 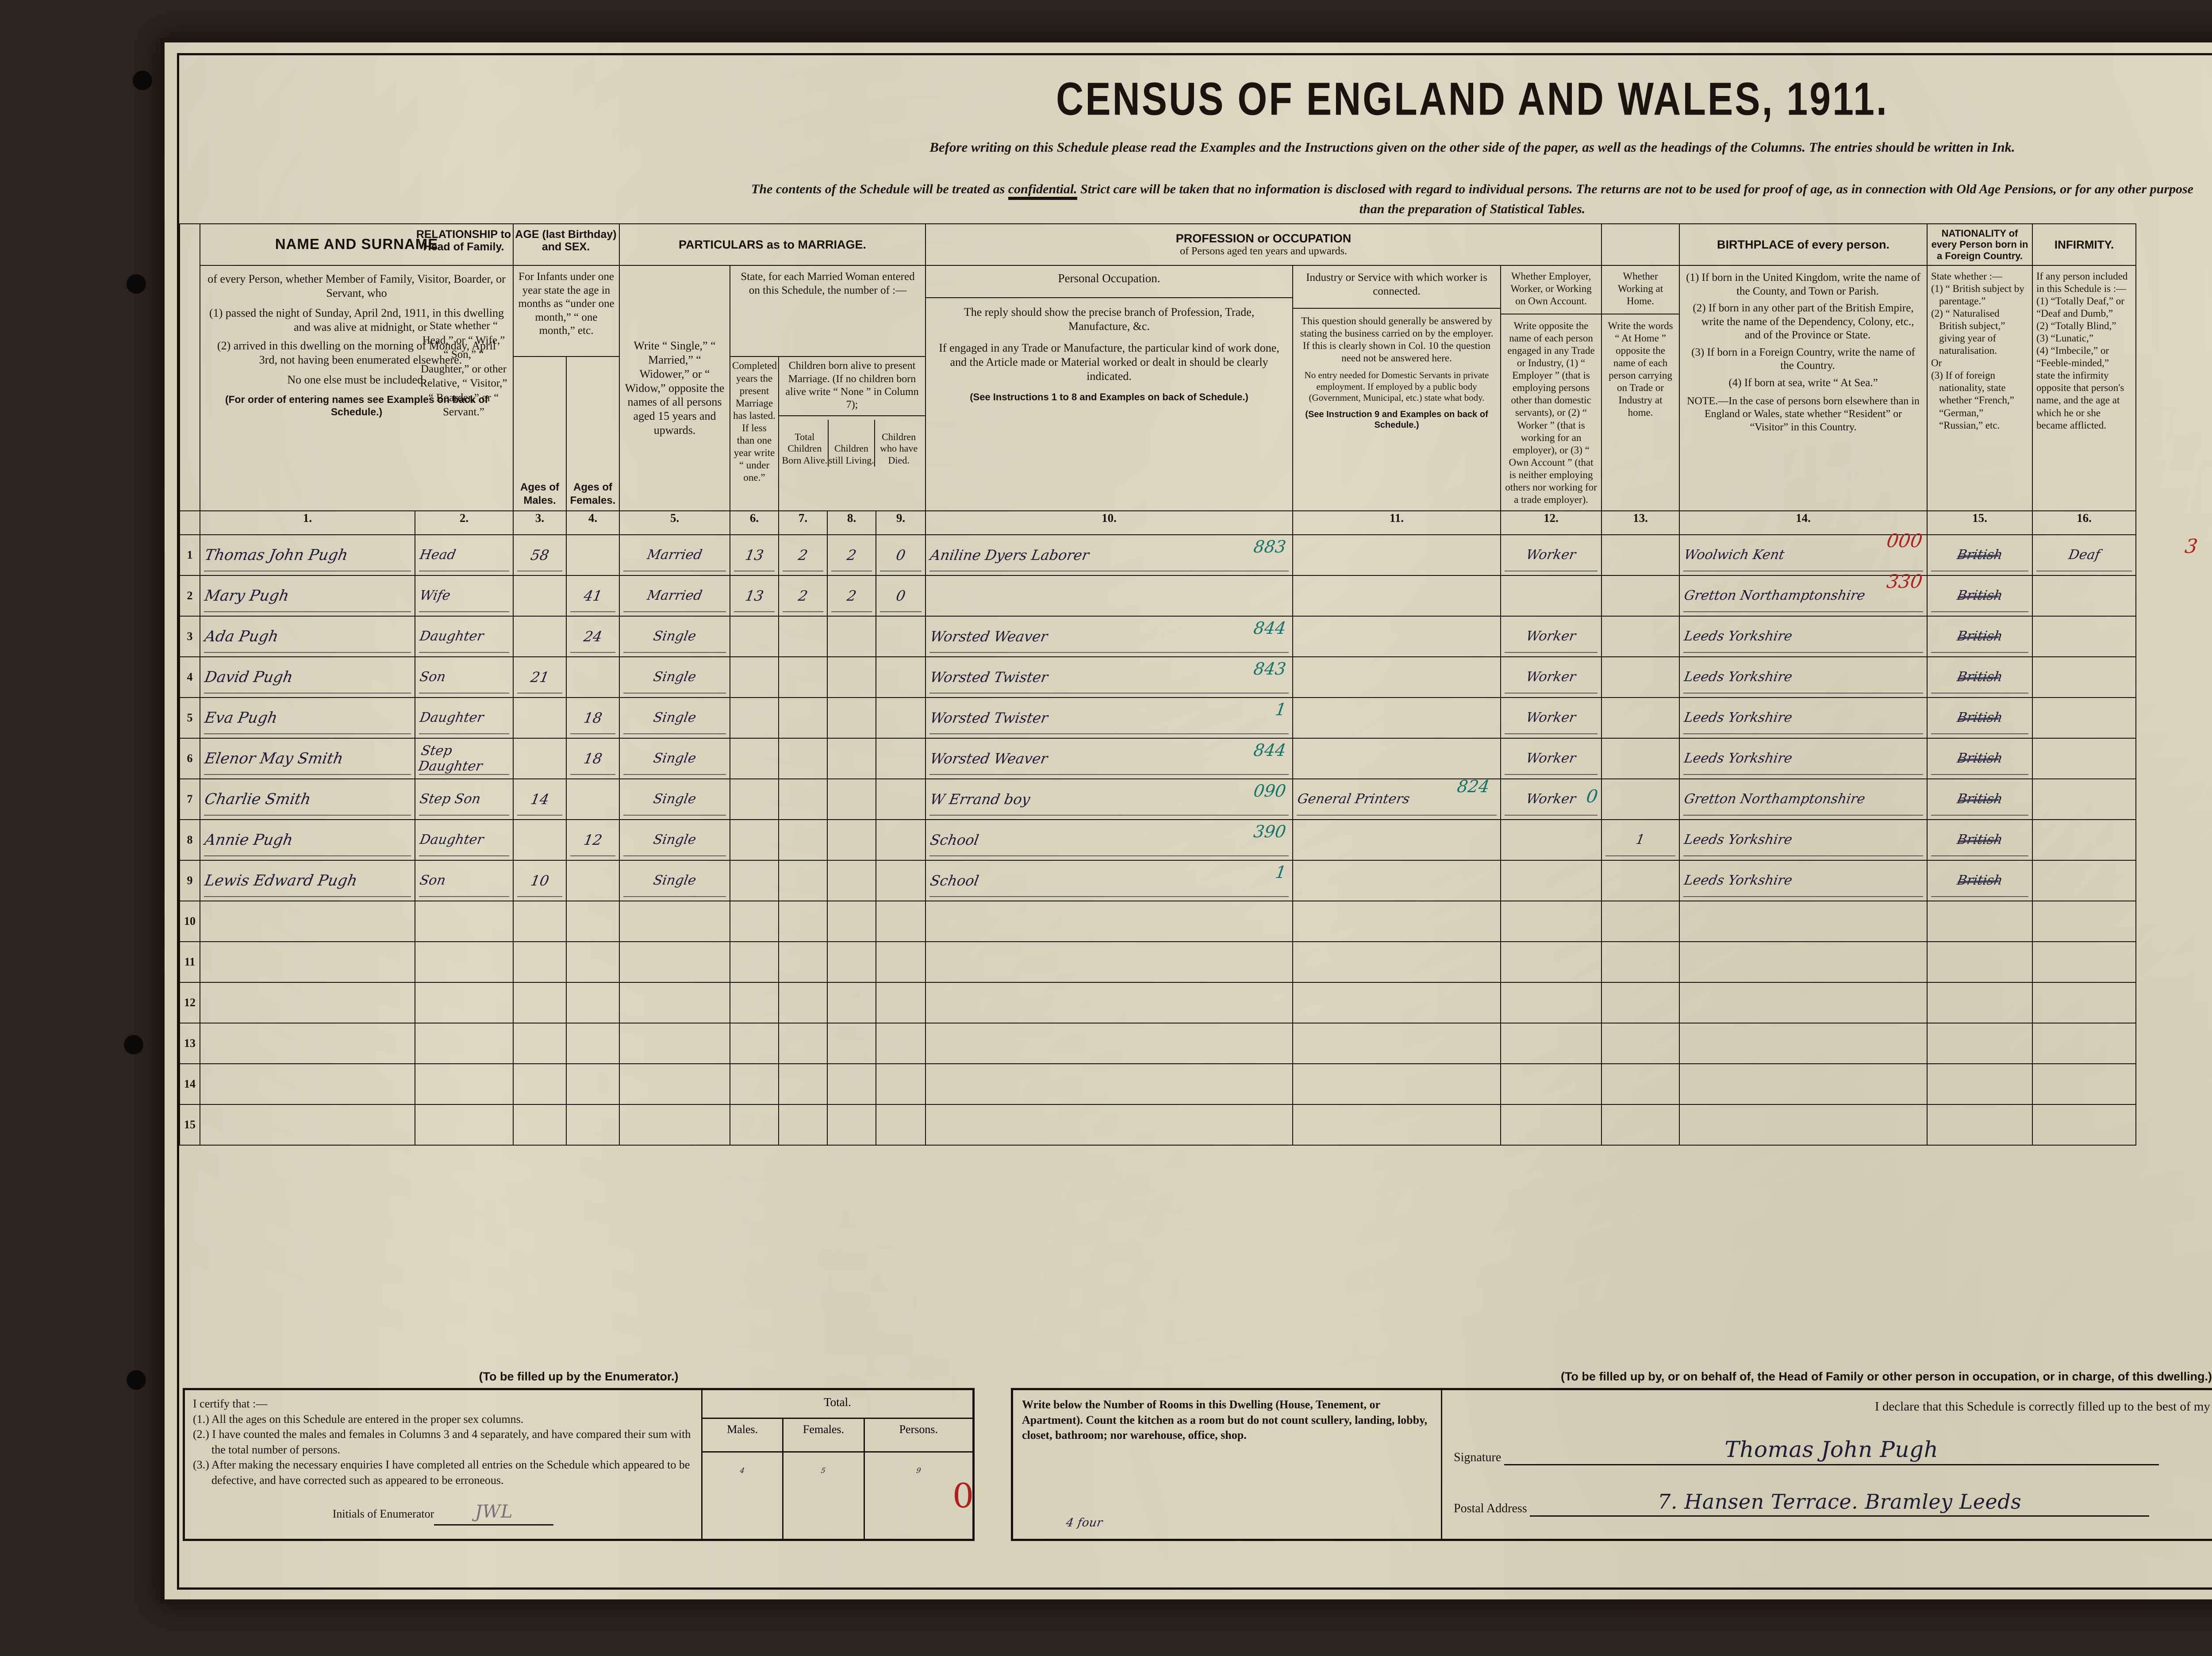 What do you see at coordinates (1109, 880) in the screenshot?
I see `cell-occupation: School 1` at bounding box center [1109, 880].